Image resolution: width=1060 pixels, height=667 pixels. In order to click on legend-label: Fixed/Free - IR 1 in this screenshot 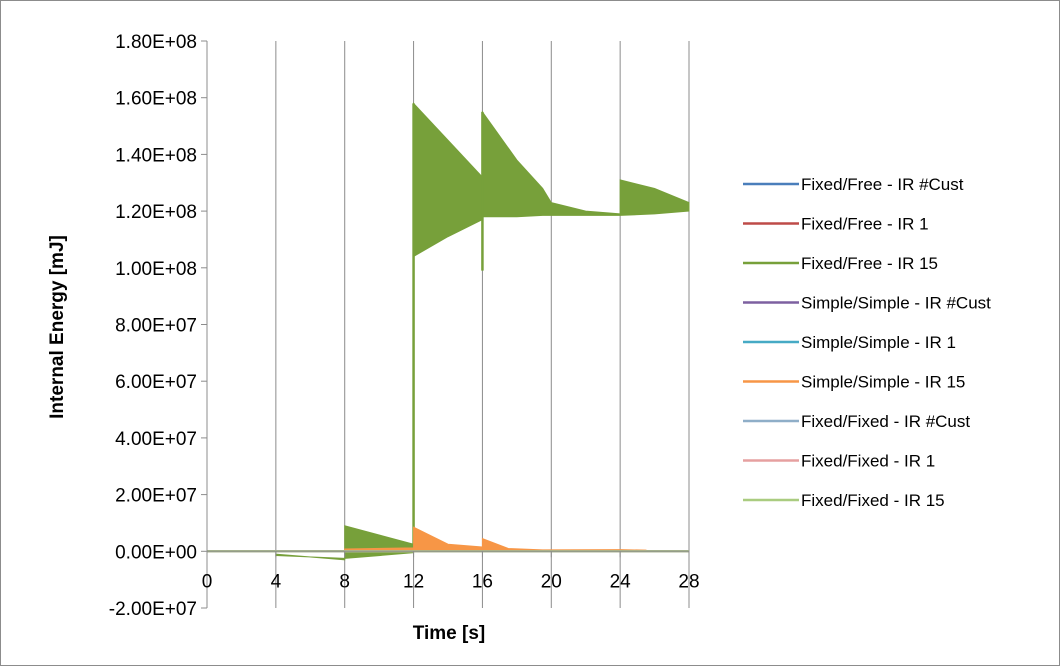, I will do `click(865, 224)`.